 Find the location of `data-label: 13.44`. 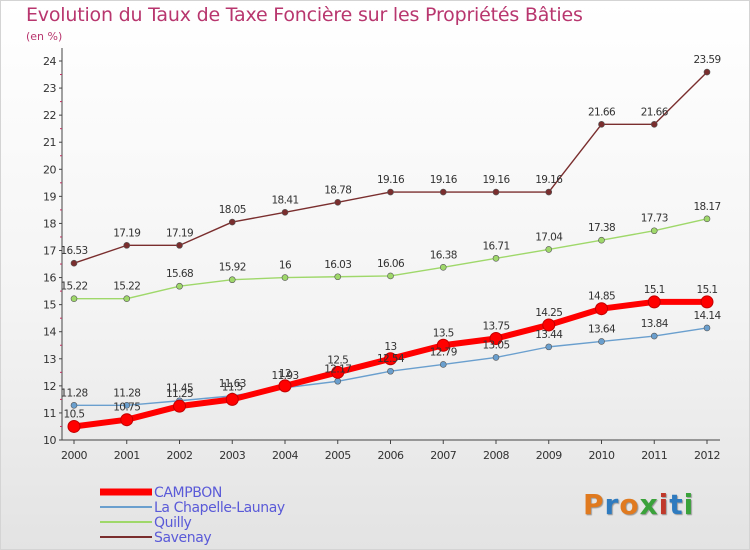

data-label: 13.44 is located at coordinates (549, 335).